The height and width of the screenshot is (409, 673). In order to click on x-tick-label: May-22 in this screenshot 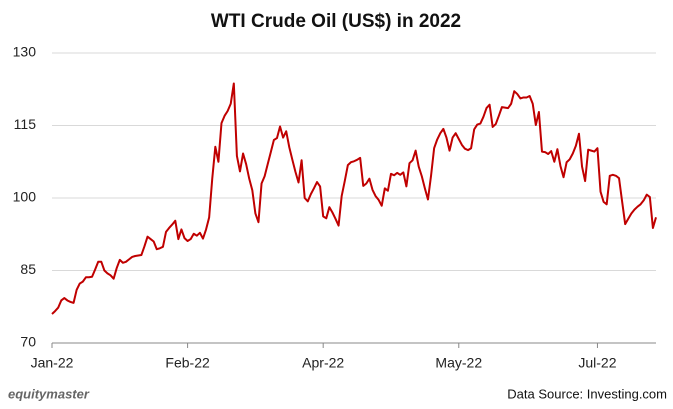, I will do `click(458, 363)`.